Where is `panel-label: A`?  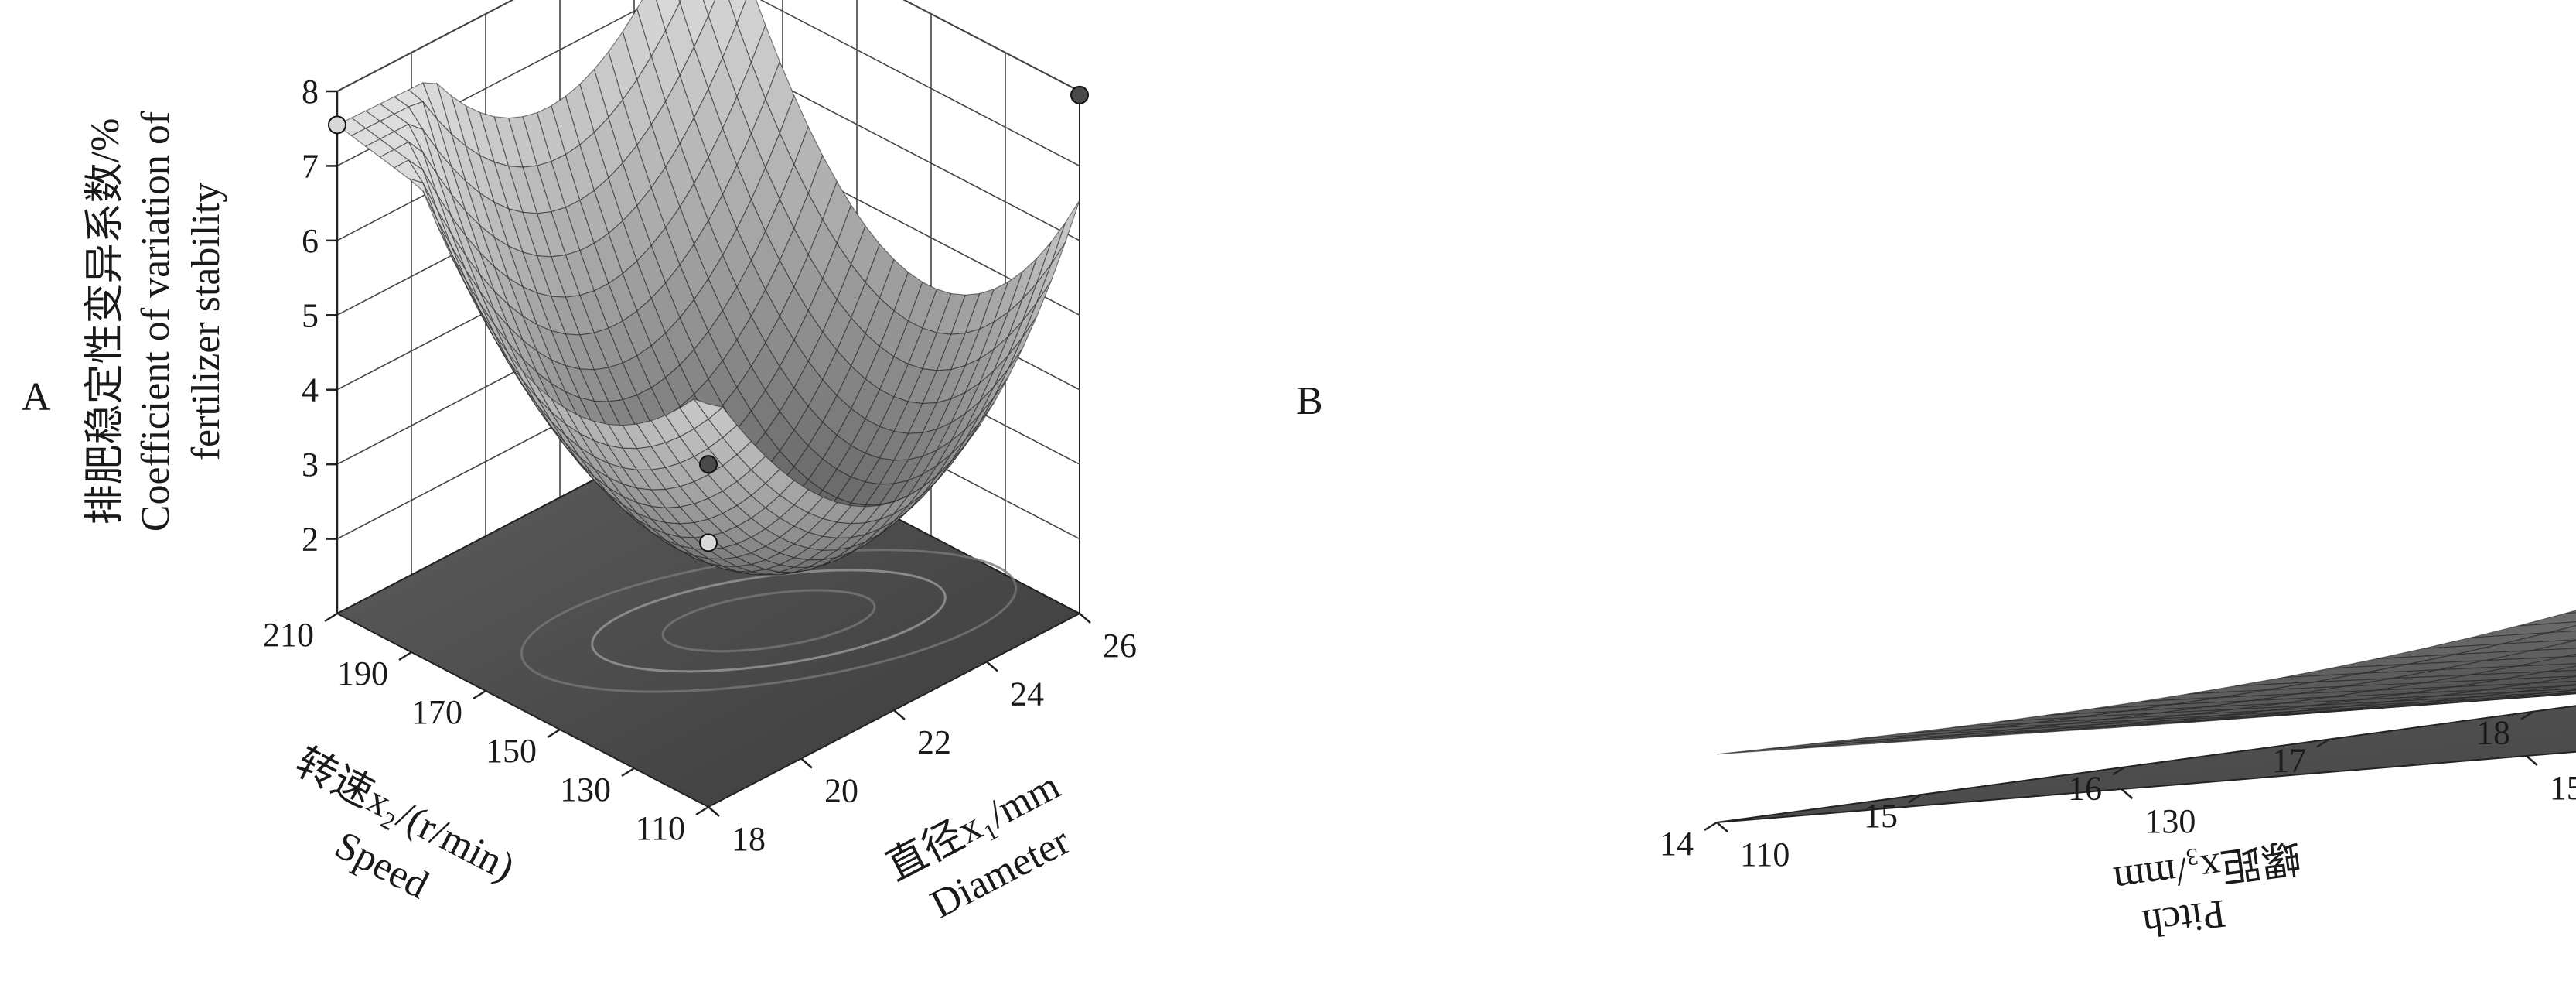
panel-label: A is located at coordinates (36, 397).